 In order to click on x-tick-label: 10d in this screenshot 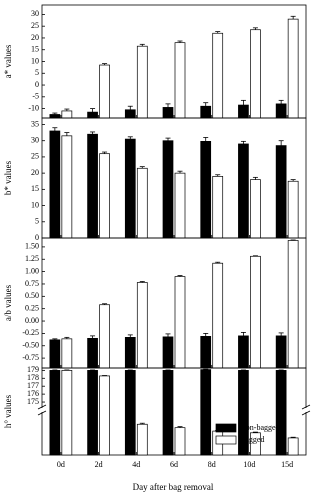, I will do `click(249, 464)`.